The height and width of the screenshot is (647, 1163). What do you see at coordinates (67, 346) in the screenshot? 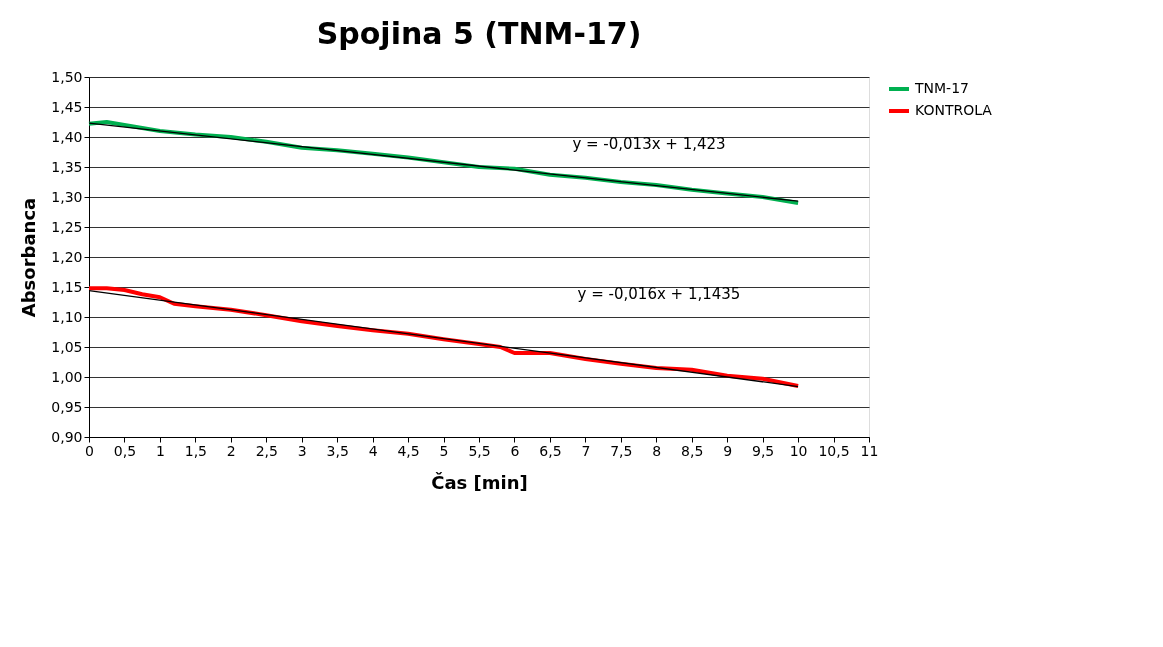
I see `y-tick-label: 1,05` at bounding box center [67, 346].